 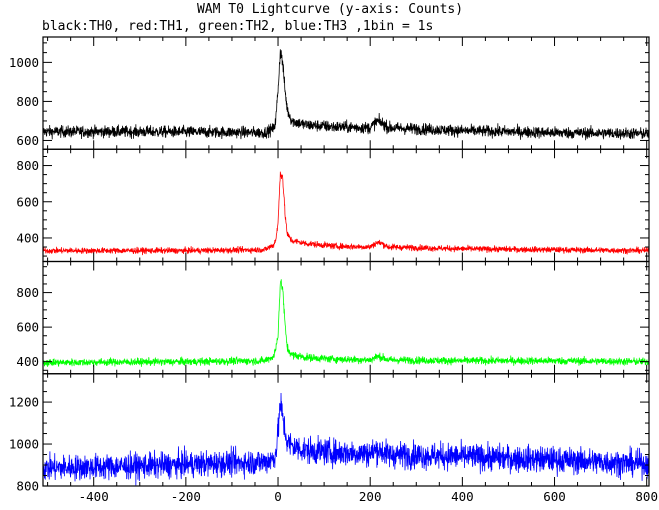 What do you see at coordinates (330, 9) in the screenshot?
I see `chart-title: WAM T0 Lightcurve (y-axis: Counts)` at bounding box center [330, 9].